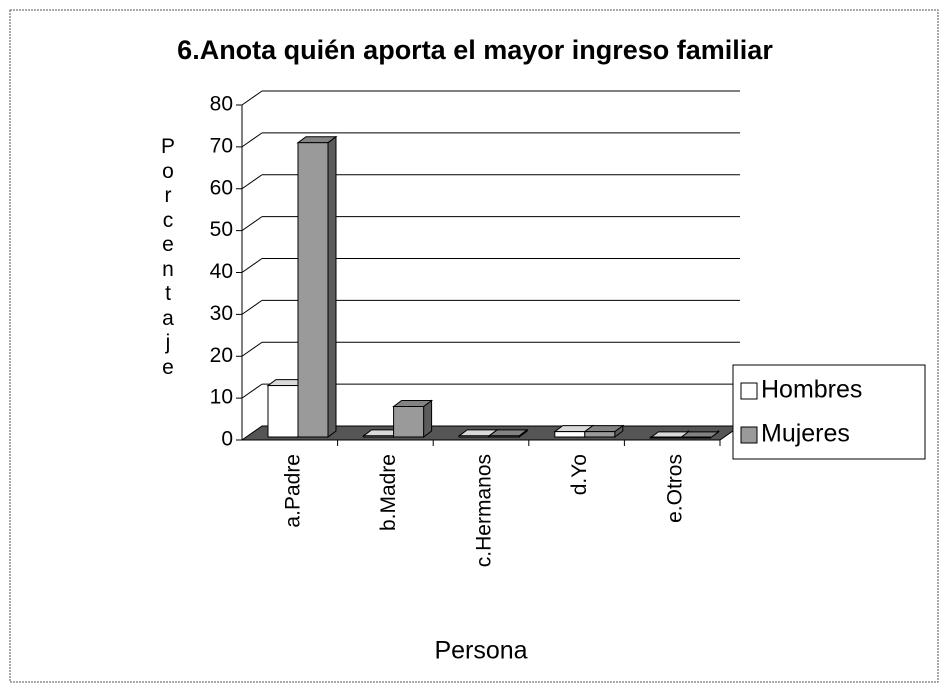 This screenshot has width=951, height=699. Describe the element at coordinates (675, 488) in the screenshot. I see `x-tick-label: e.Otros` at that location.